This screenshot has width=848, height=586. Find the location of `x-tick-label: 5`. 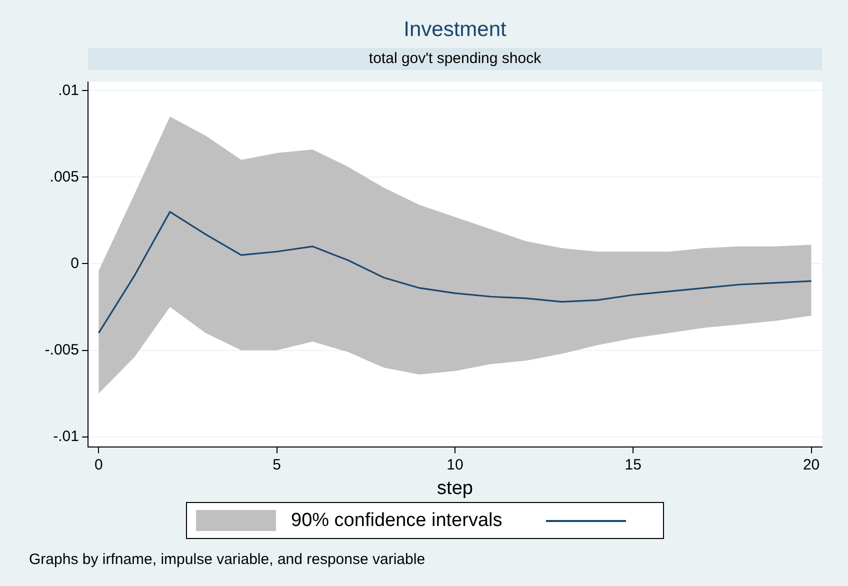

x-tick-label: 5 is located at coordinates (277, 465).